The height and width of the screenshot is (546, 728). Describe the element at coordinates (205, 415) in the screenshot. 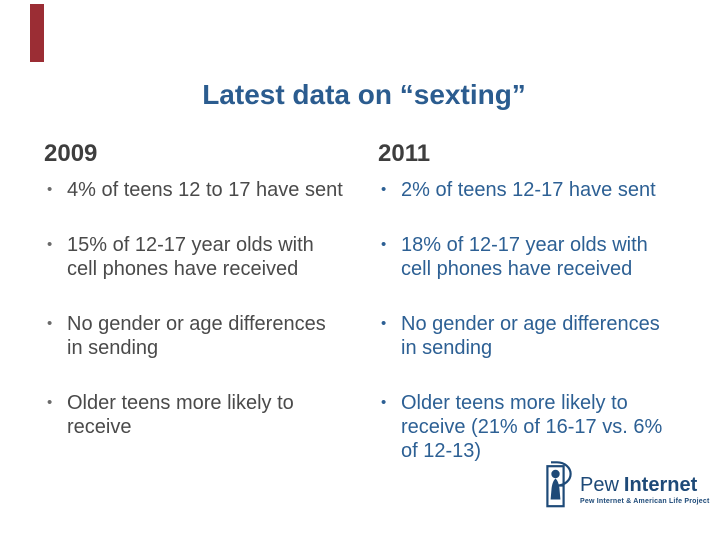

I see `bullet-item: • Older teens more likely to receive` at that location.